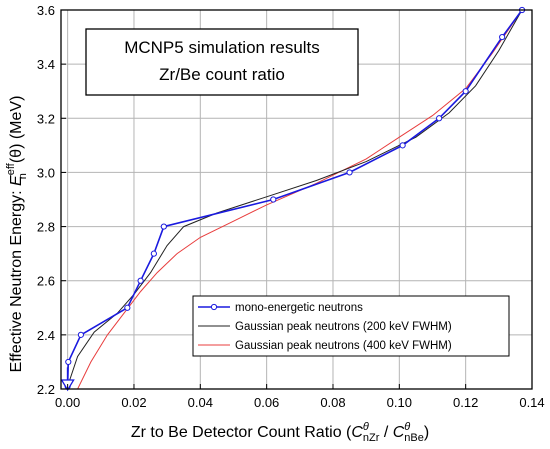 The height and width of the screenshot is (449, 550). Describe the element at coordinates (16, 180) in the screenshot. I see `y-axis-title-e: E` at that location.